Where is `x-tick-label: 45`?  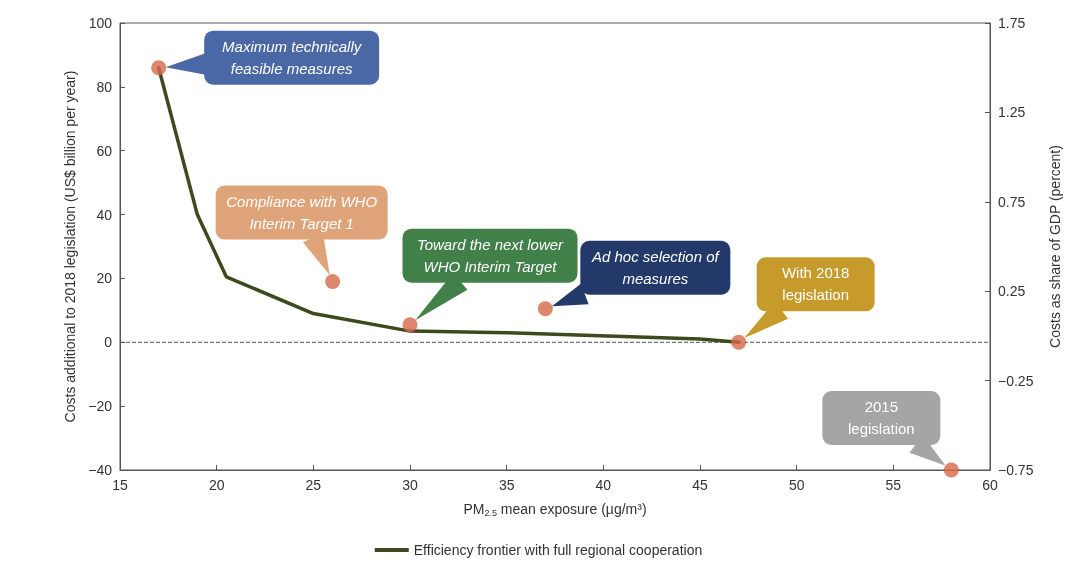 x-tick-label: 45 is located at coordinates (700, 485).